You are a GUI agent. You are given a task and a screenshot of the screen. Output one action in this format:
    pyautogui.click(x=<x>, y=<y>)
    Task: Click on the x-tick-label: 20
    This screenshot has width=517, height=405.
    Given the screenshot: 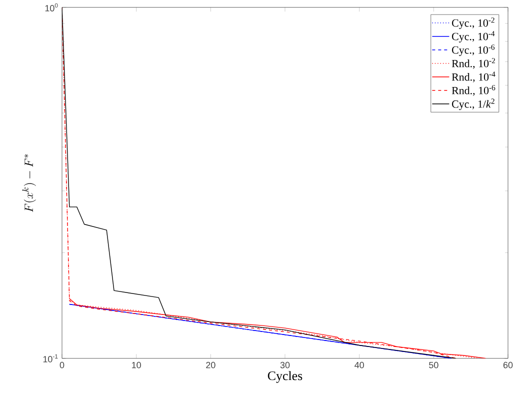 What is the action you would take?
    pyautogui.click(x=211, y=365)
    